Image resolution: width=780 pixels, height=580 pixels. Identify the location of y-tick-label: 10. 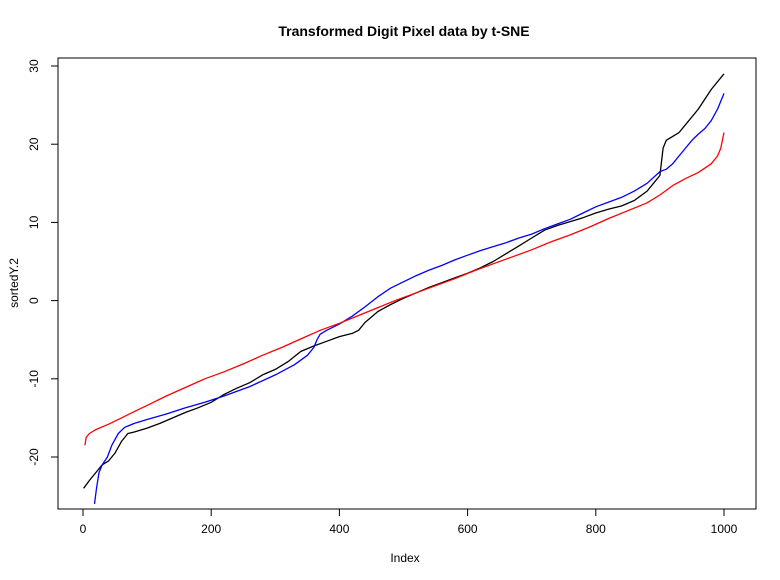
(34, 222).